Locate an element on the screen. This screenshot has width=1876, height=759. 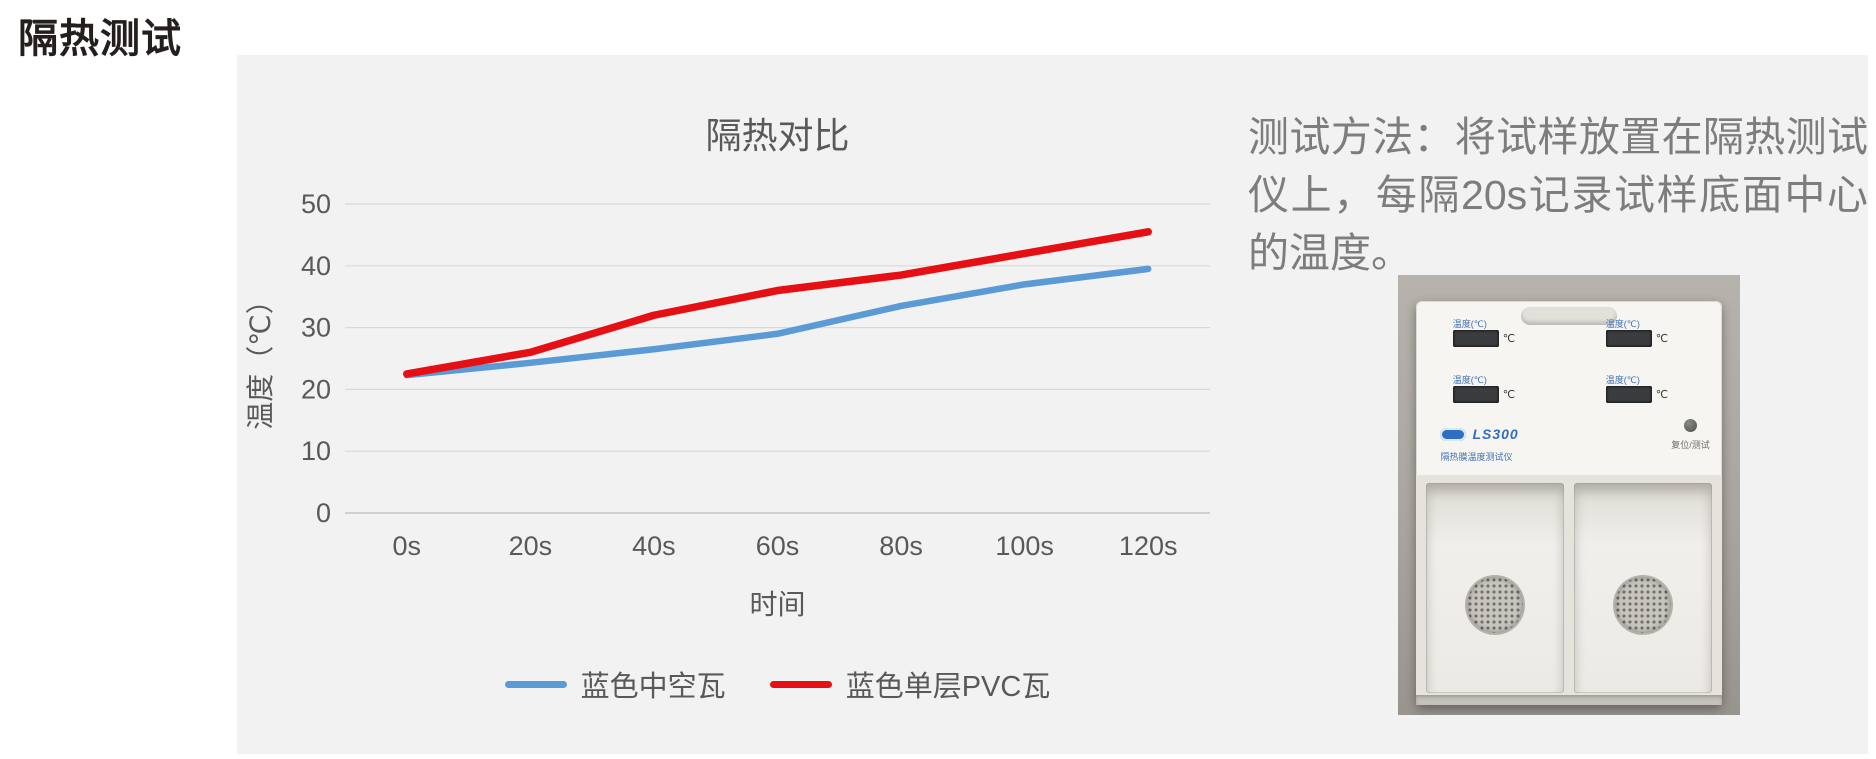
legend-line-swatch-red is located at coordinates (800, 684).